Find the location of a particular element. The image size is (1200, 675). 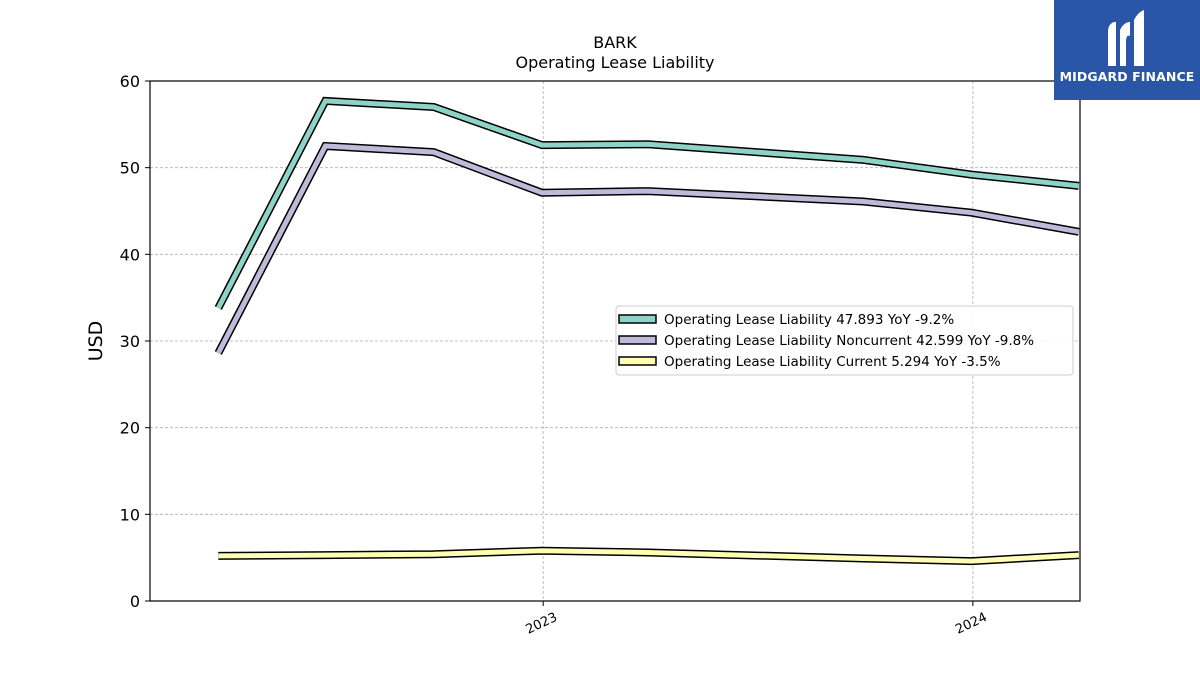

x-tick-label: 2024 is located at coordinates (971, 624).